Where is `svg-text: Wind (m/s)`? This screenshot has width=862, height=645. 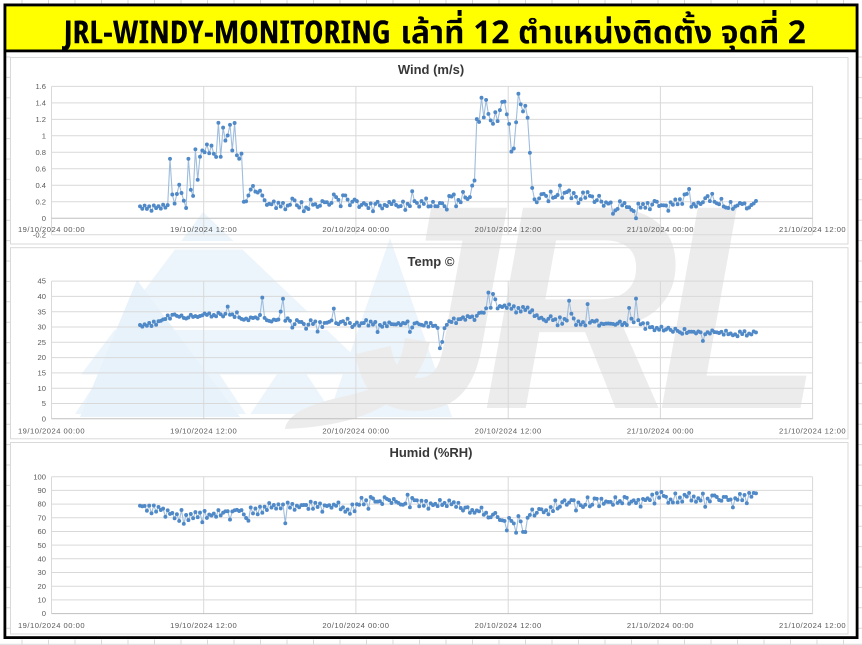
svg-text: Wind (m/s) is located at coordinates (431, 69).